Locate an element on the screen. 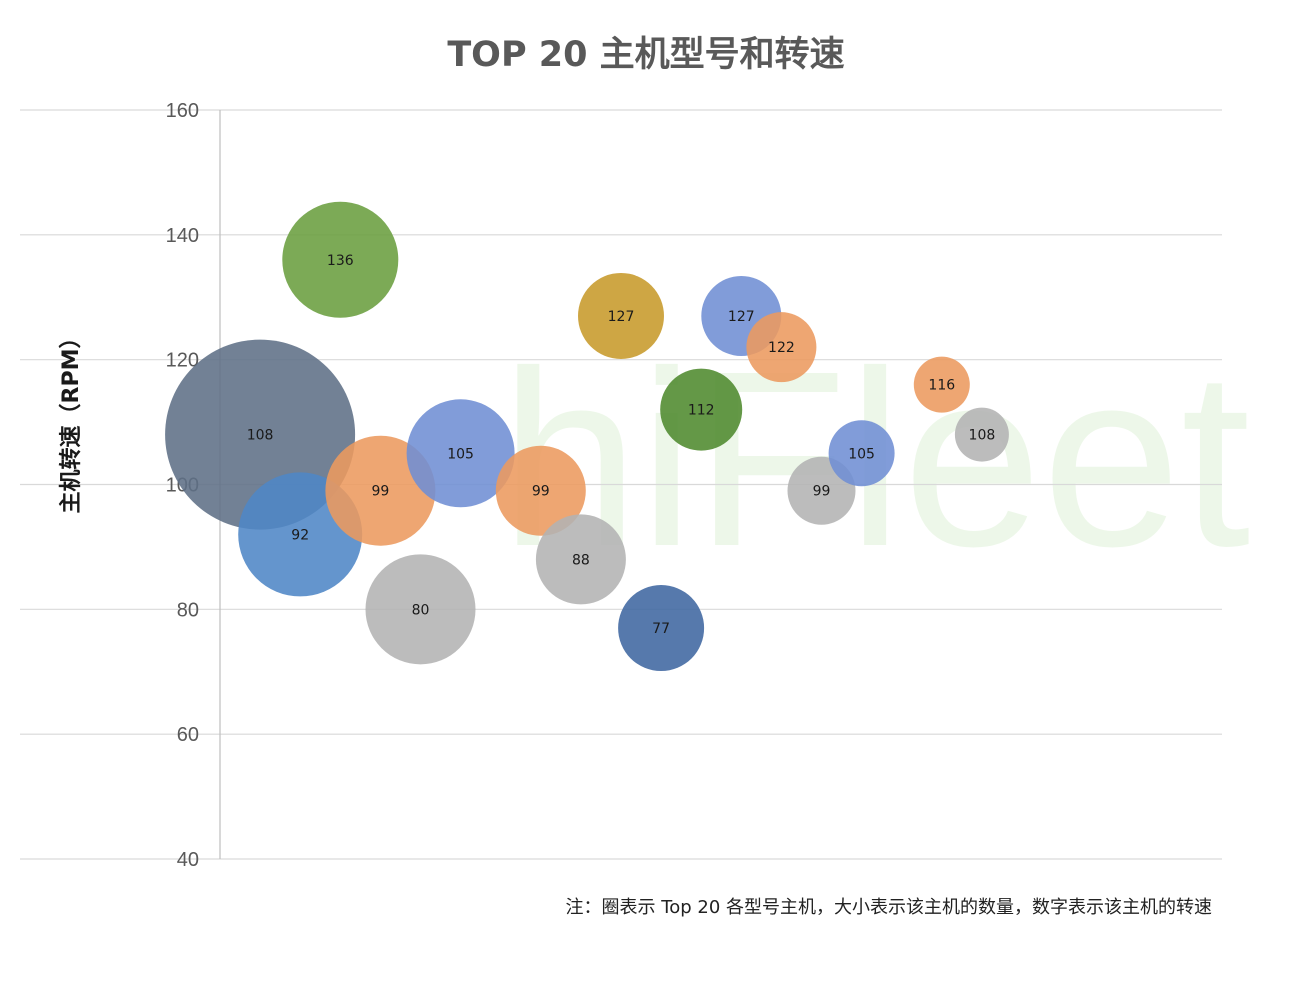  y-tick-label: 40 is located at coordinates (188, 860).